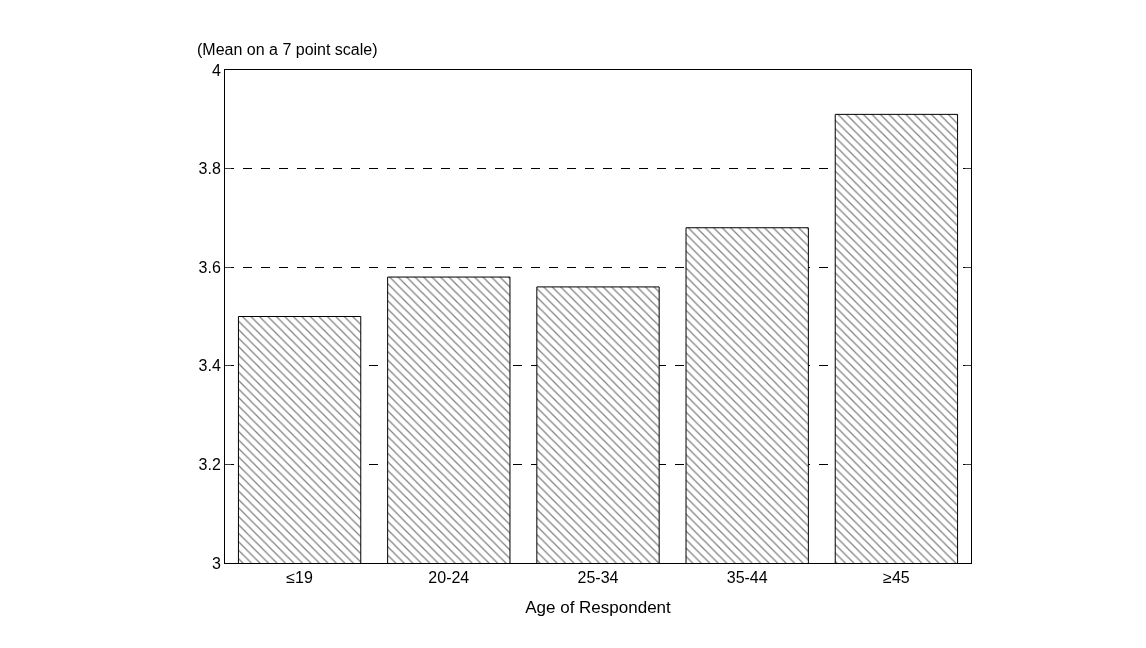 Image resolution: width=1146 pixels, height=648 pixels. What do you see at coordinates (896, 578) in the screenshot?
I see `x-tick-label: ≥45` at bounding box center [896, 578].